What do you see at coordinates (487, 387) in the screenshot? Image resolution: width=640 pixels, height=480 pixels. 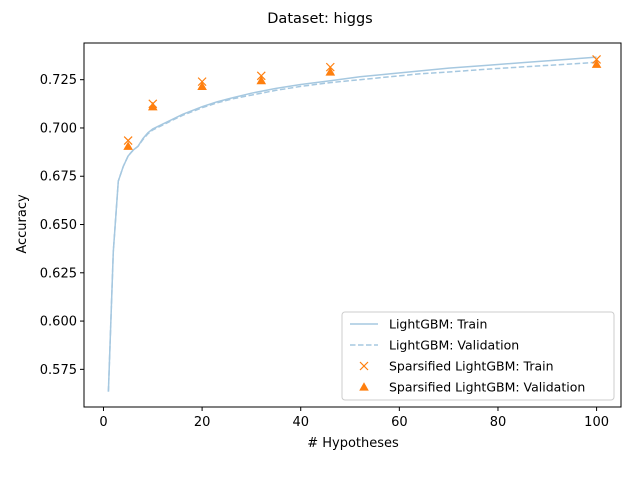 I see `legend-label: Sparsified LightGBM: Validation` at bounding box center [487, 387].